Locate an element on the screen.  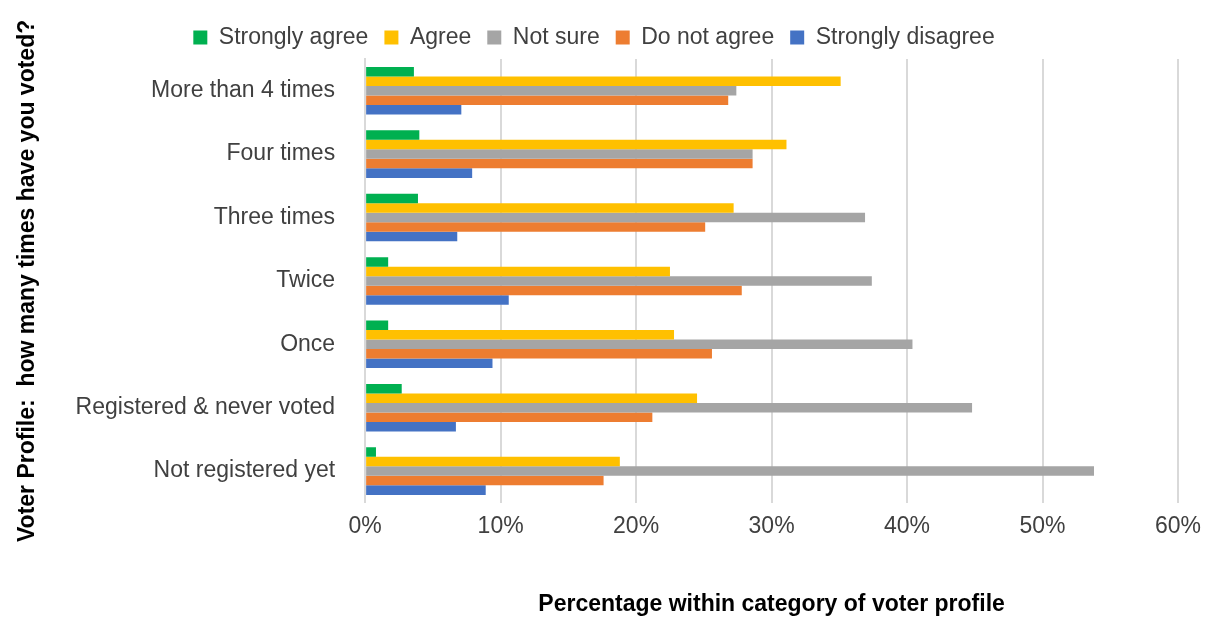
legend-label: Strongly agree is located at coordinates (293, 35).